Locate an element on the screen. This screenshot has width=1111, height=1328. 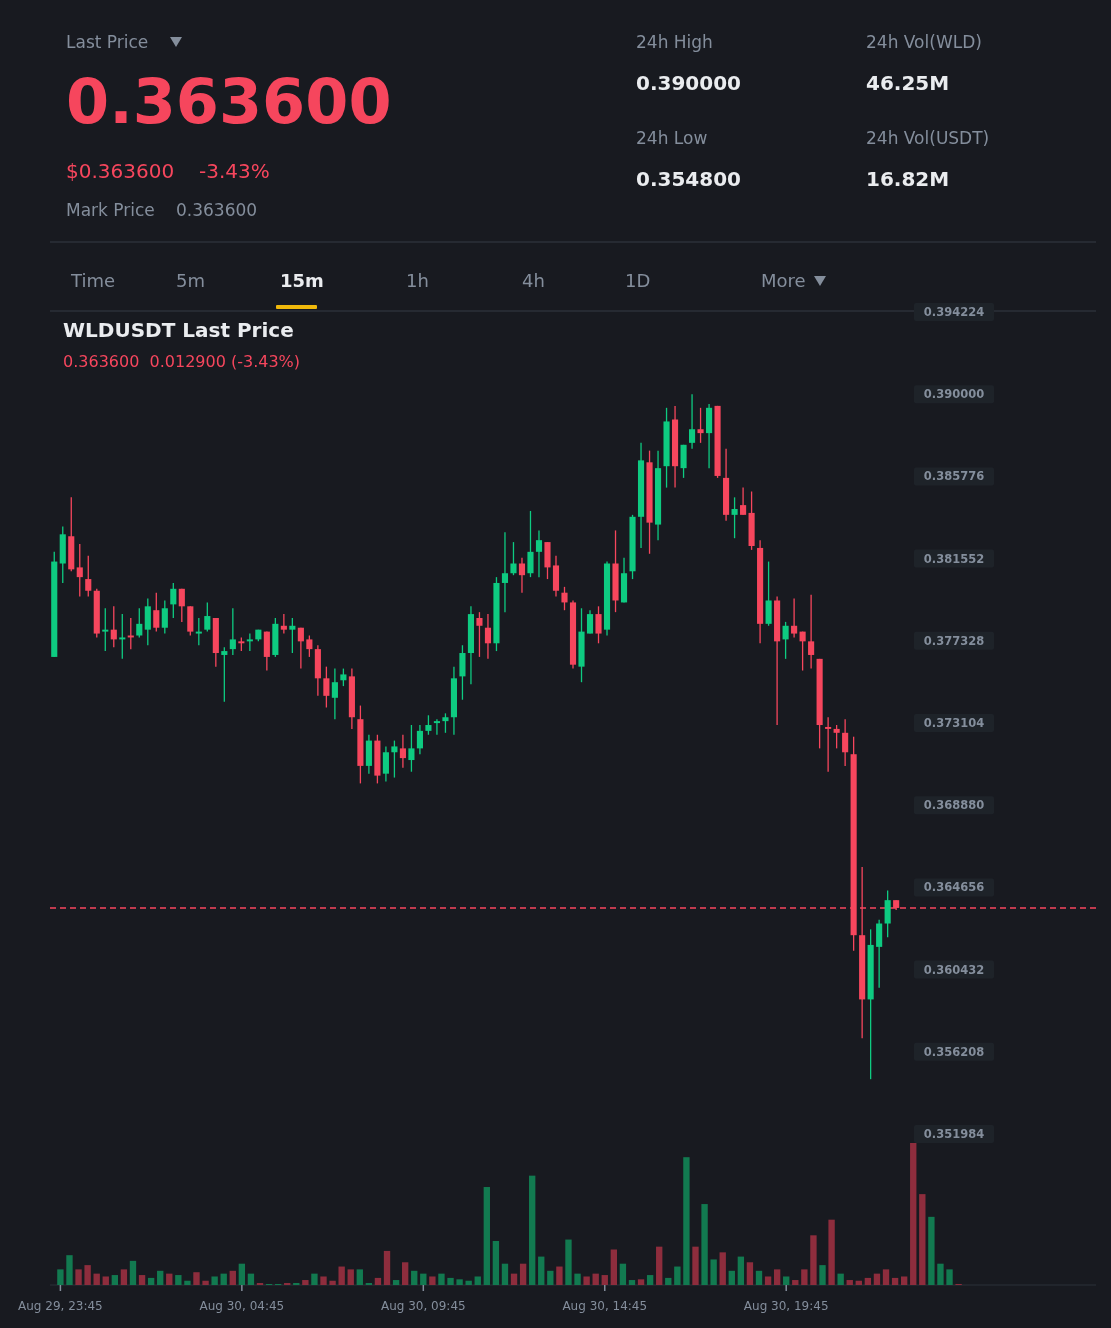
y-tick-label: 0.368880 is located at coordinates (954, 805).